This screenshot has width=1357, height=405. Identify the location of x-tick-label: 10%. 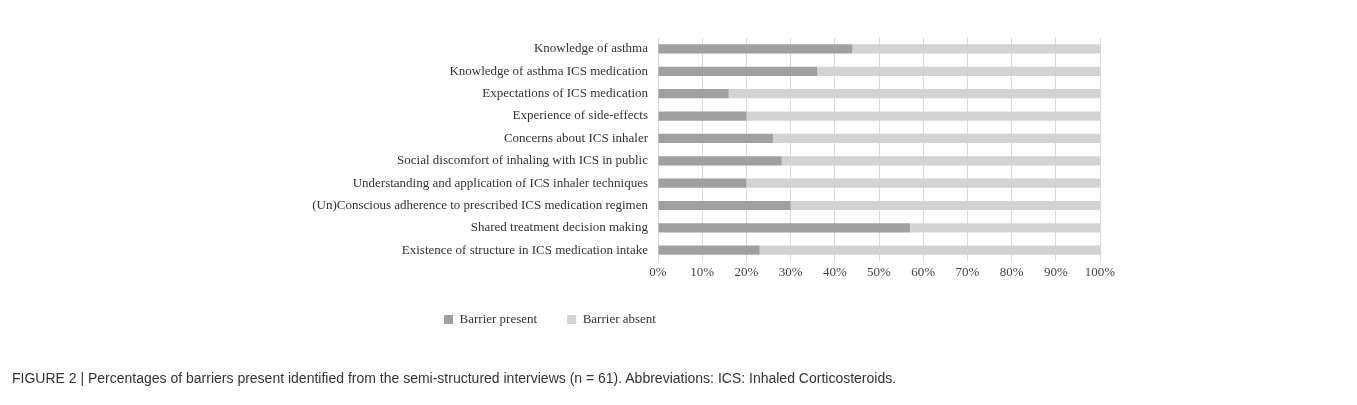
(702, 271).